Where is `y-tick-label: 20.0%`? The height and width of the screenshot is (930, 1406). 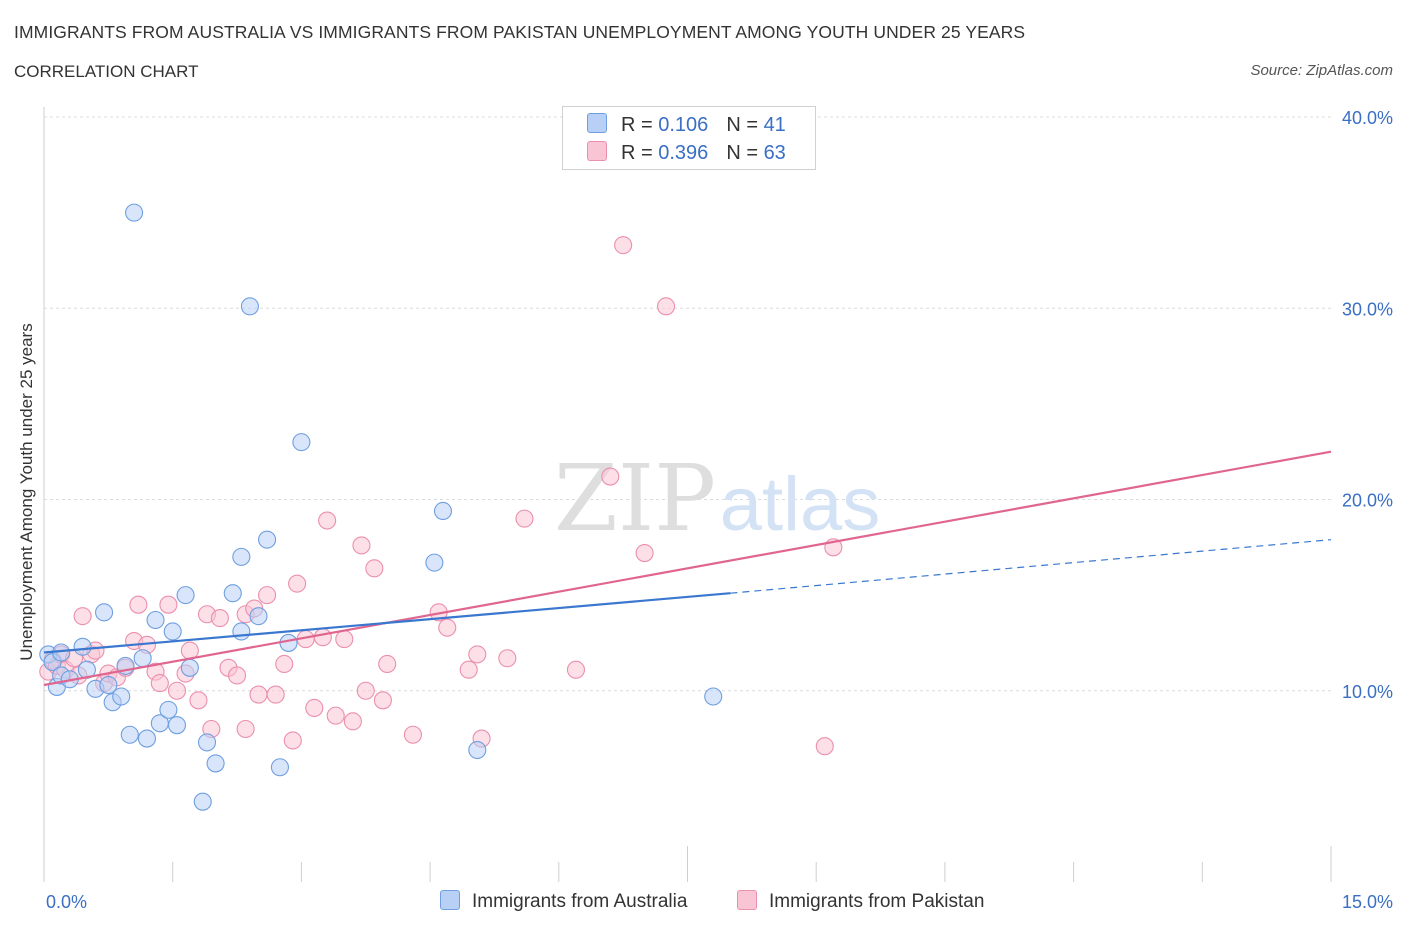 y-tick-label: 20.0% is located at coordinates (1367, 501).